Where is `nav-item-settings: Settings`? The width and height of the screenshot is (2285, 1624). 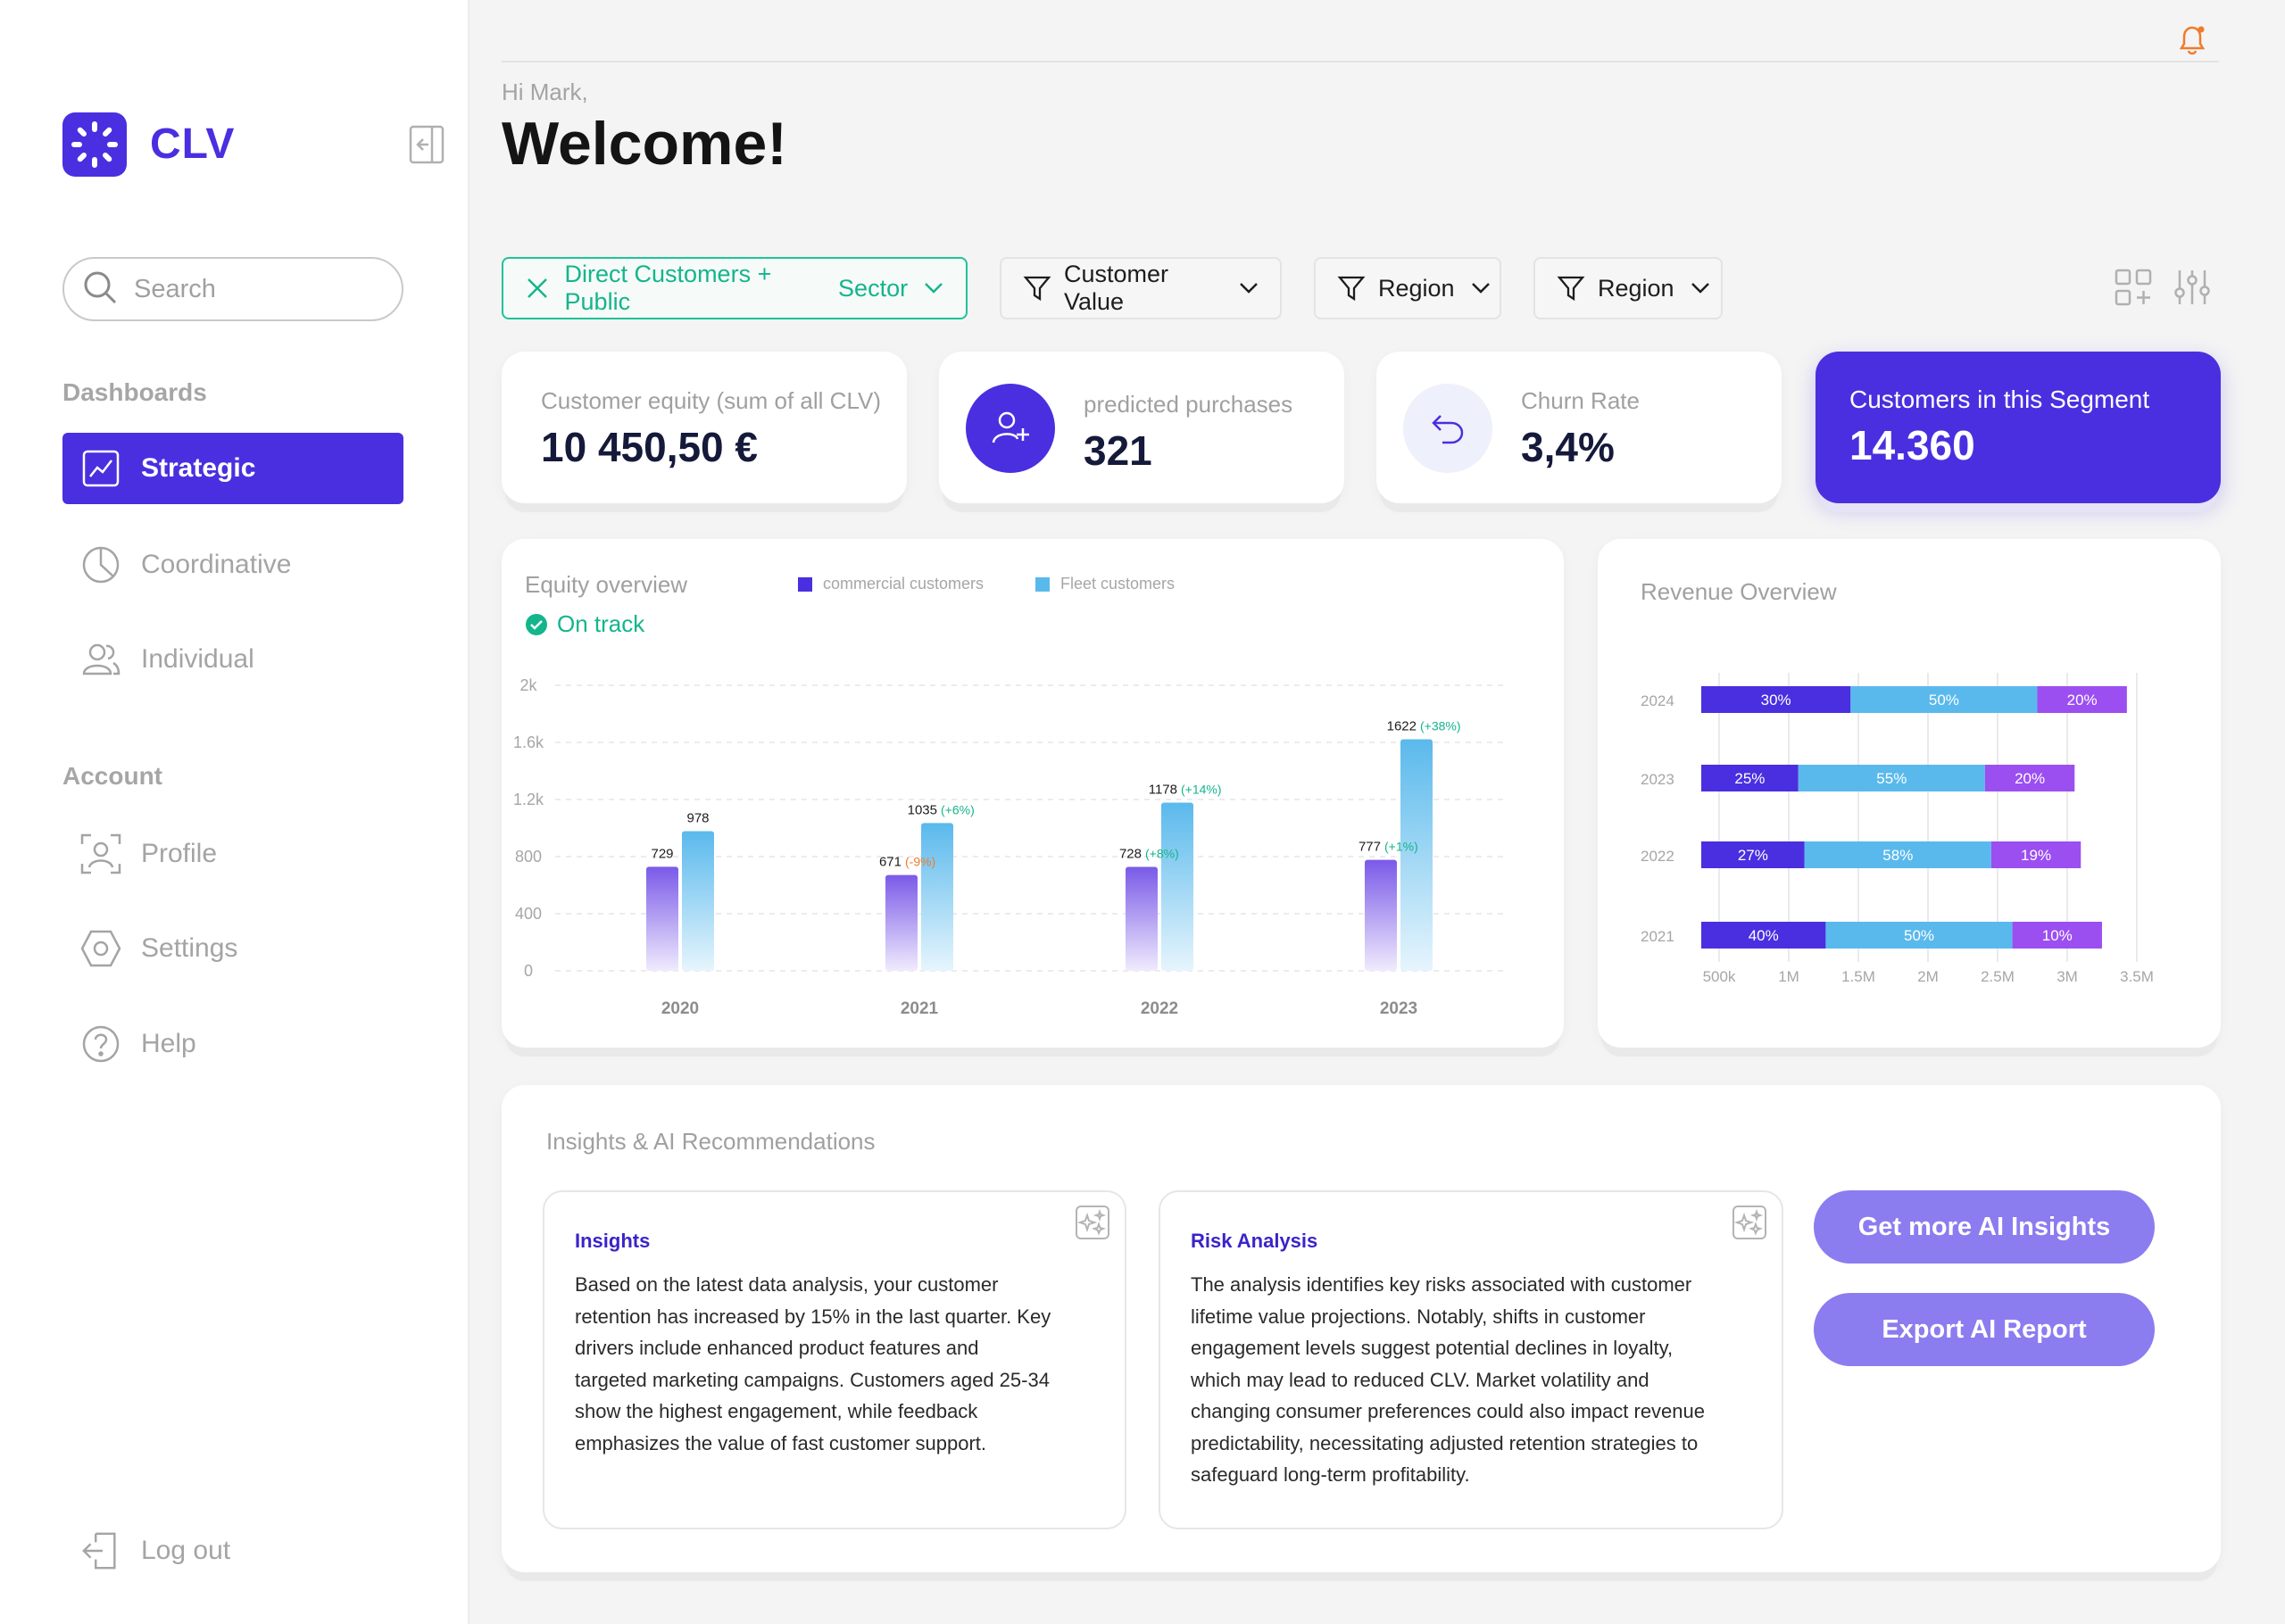
nav-item-settings: Settings is located at coordinates (232, 948).